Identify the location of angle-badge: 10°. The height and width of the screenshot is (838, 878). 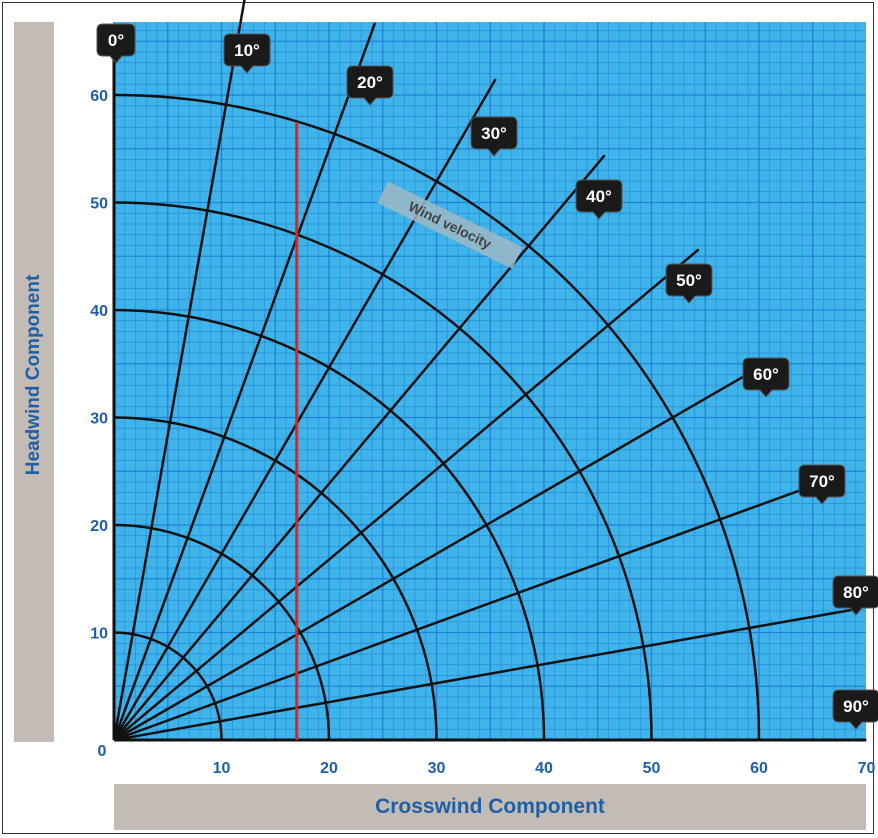
(247, 53).